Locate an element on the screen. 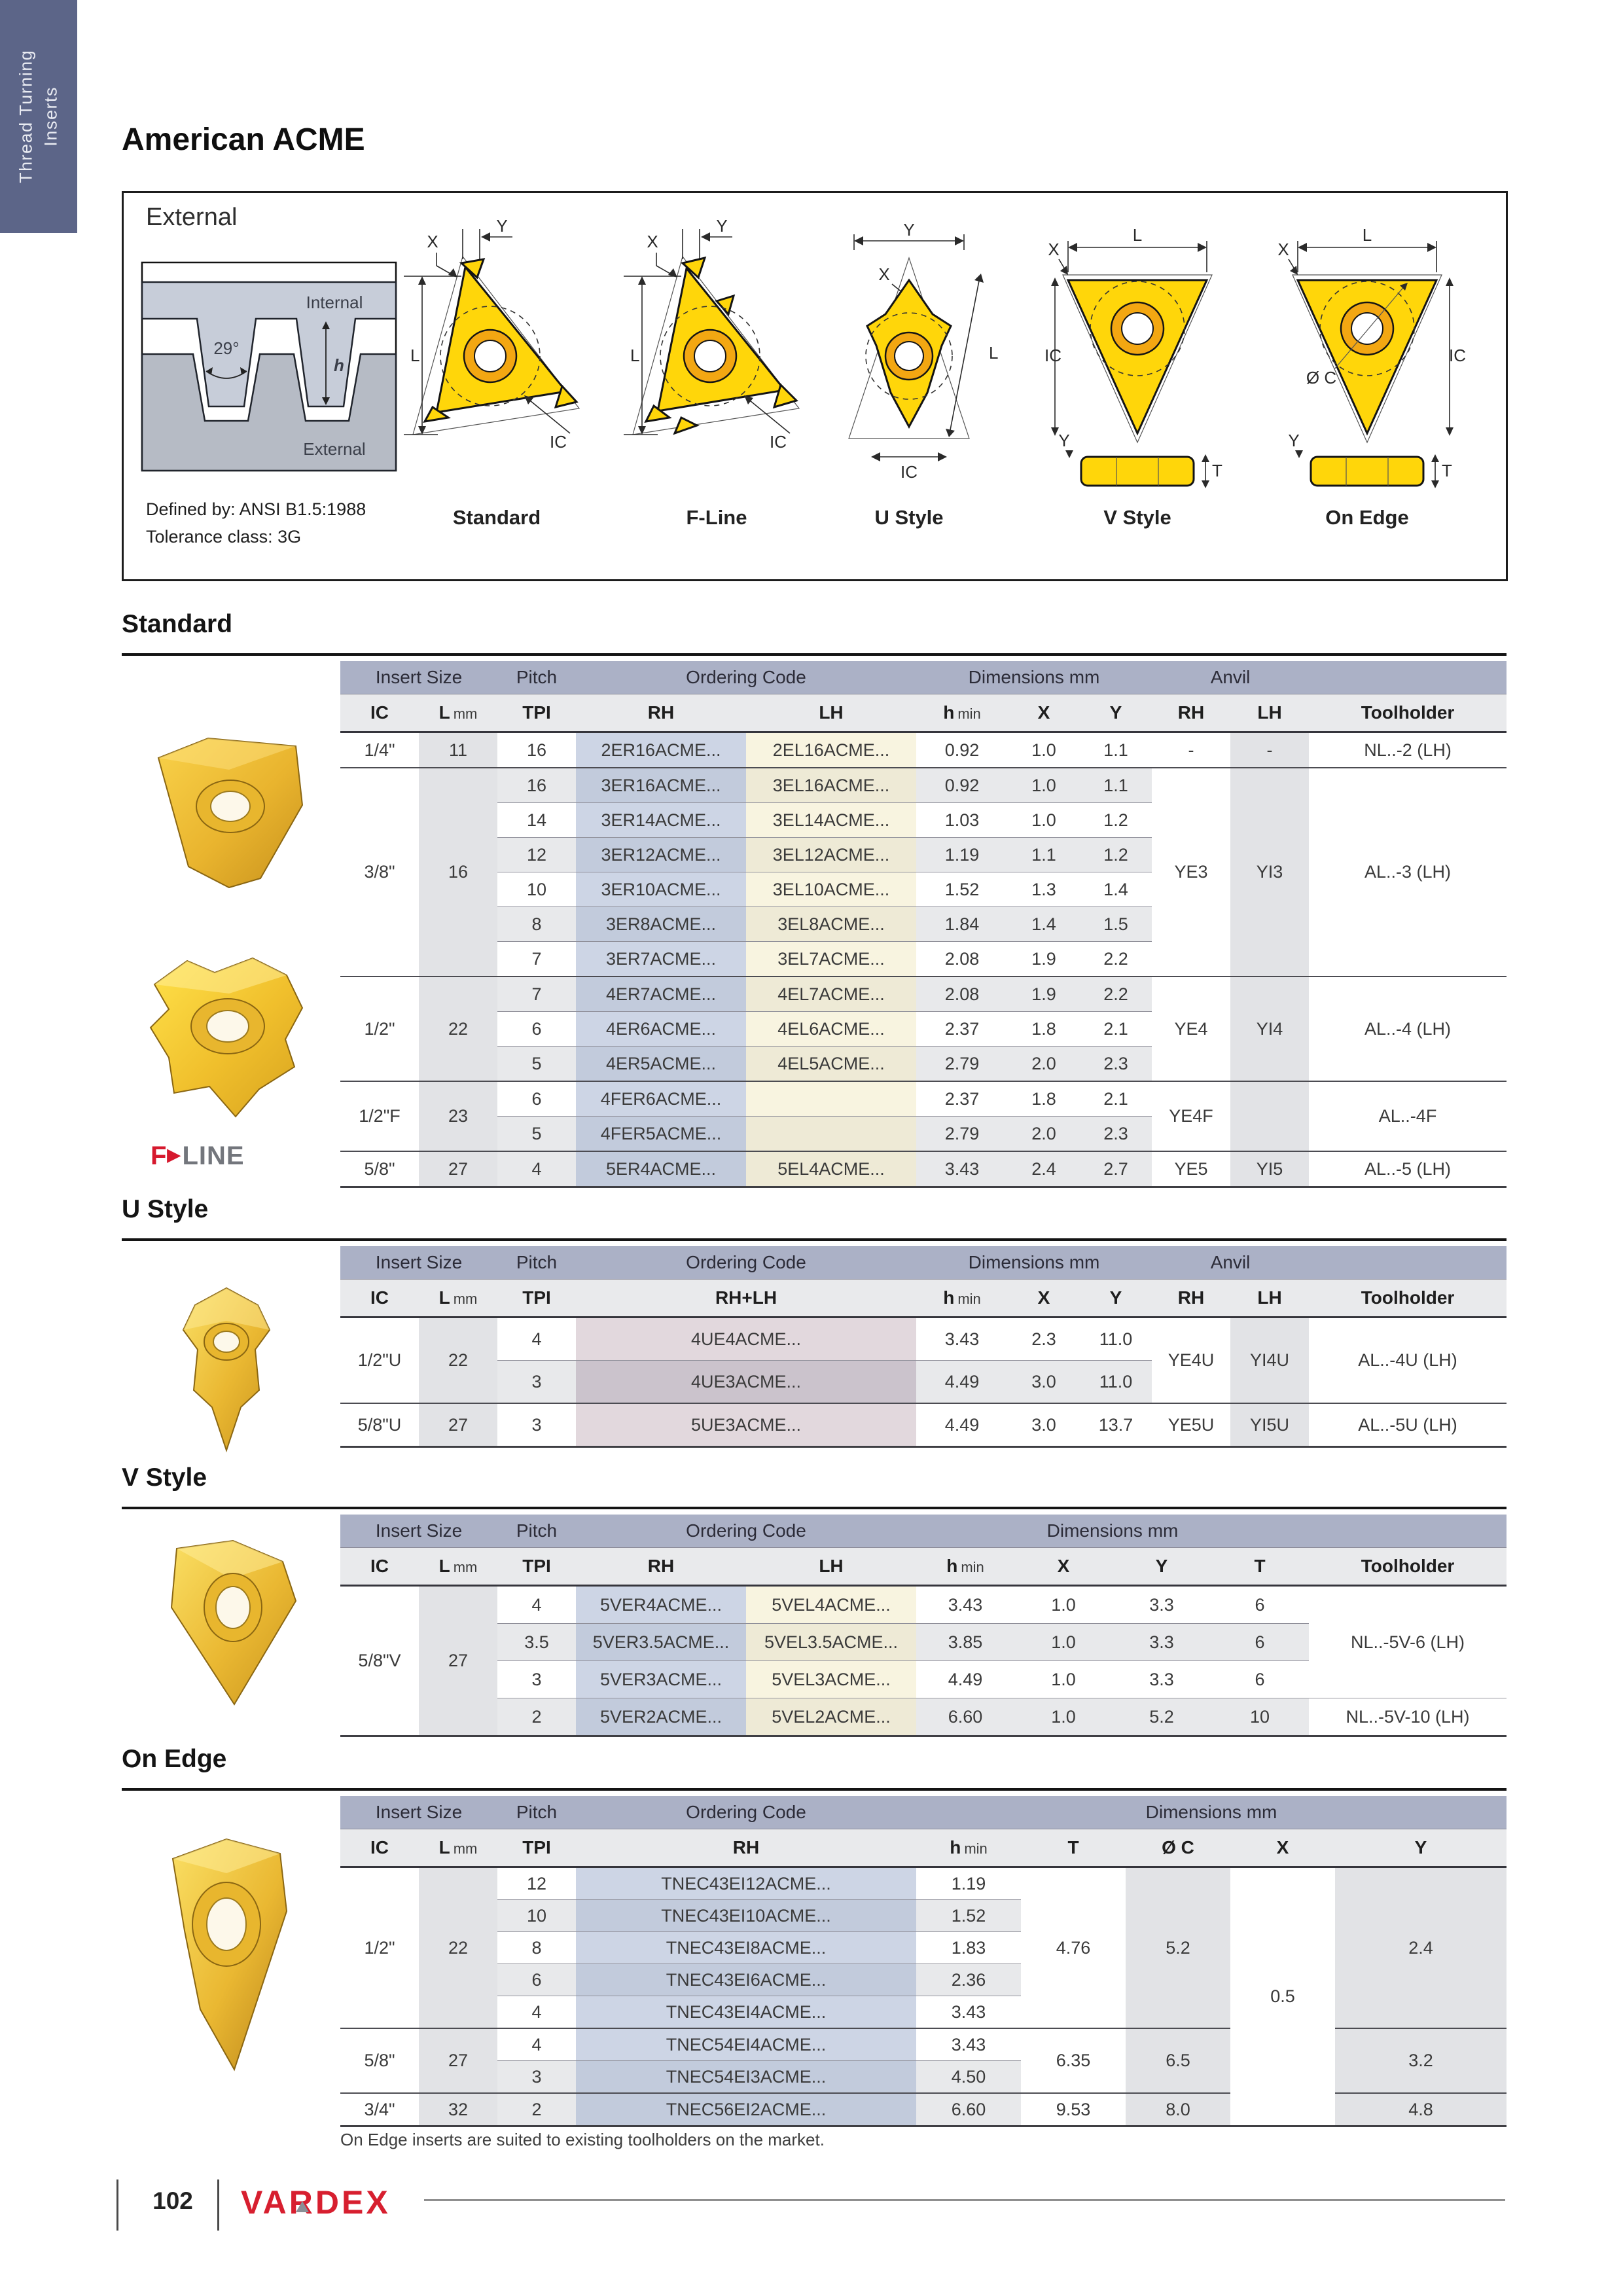  table-cell: 2 is located at coordinates (536, 2109).